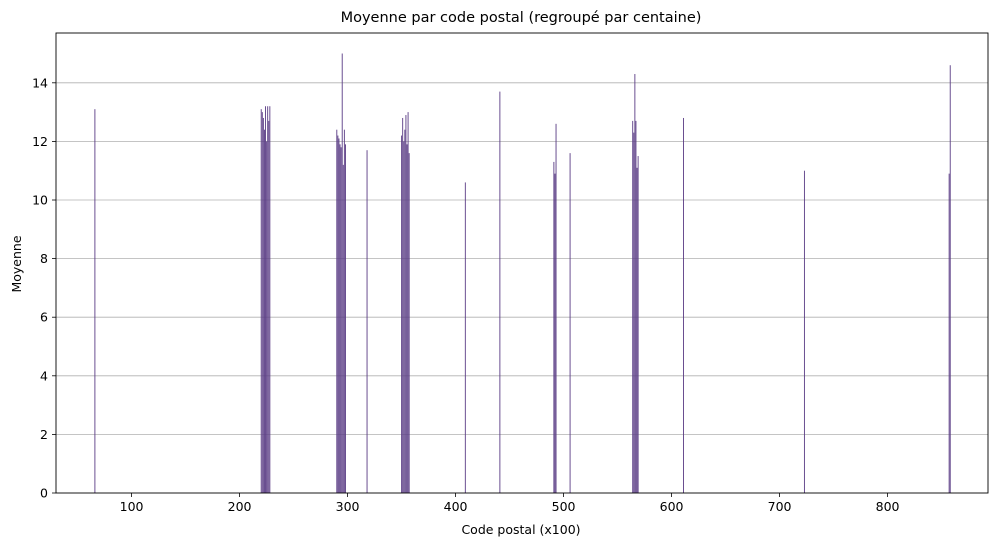  What do you see at coordinates (510, 503) in the screenshot?
I see `x-axis-ticks: 100 200 300 400 500 600 700 800` at bounding box center [510, 503].